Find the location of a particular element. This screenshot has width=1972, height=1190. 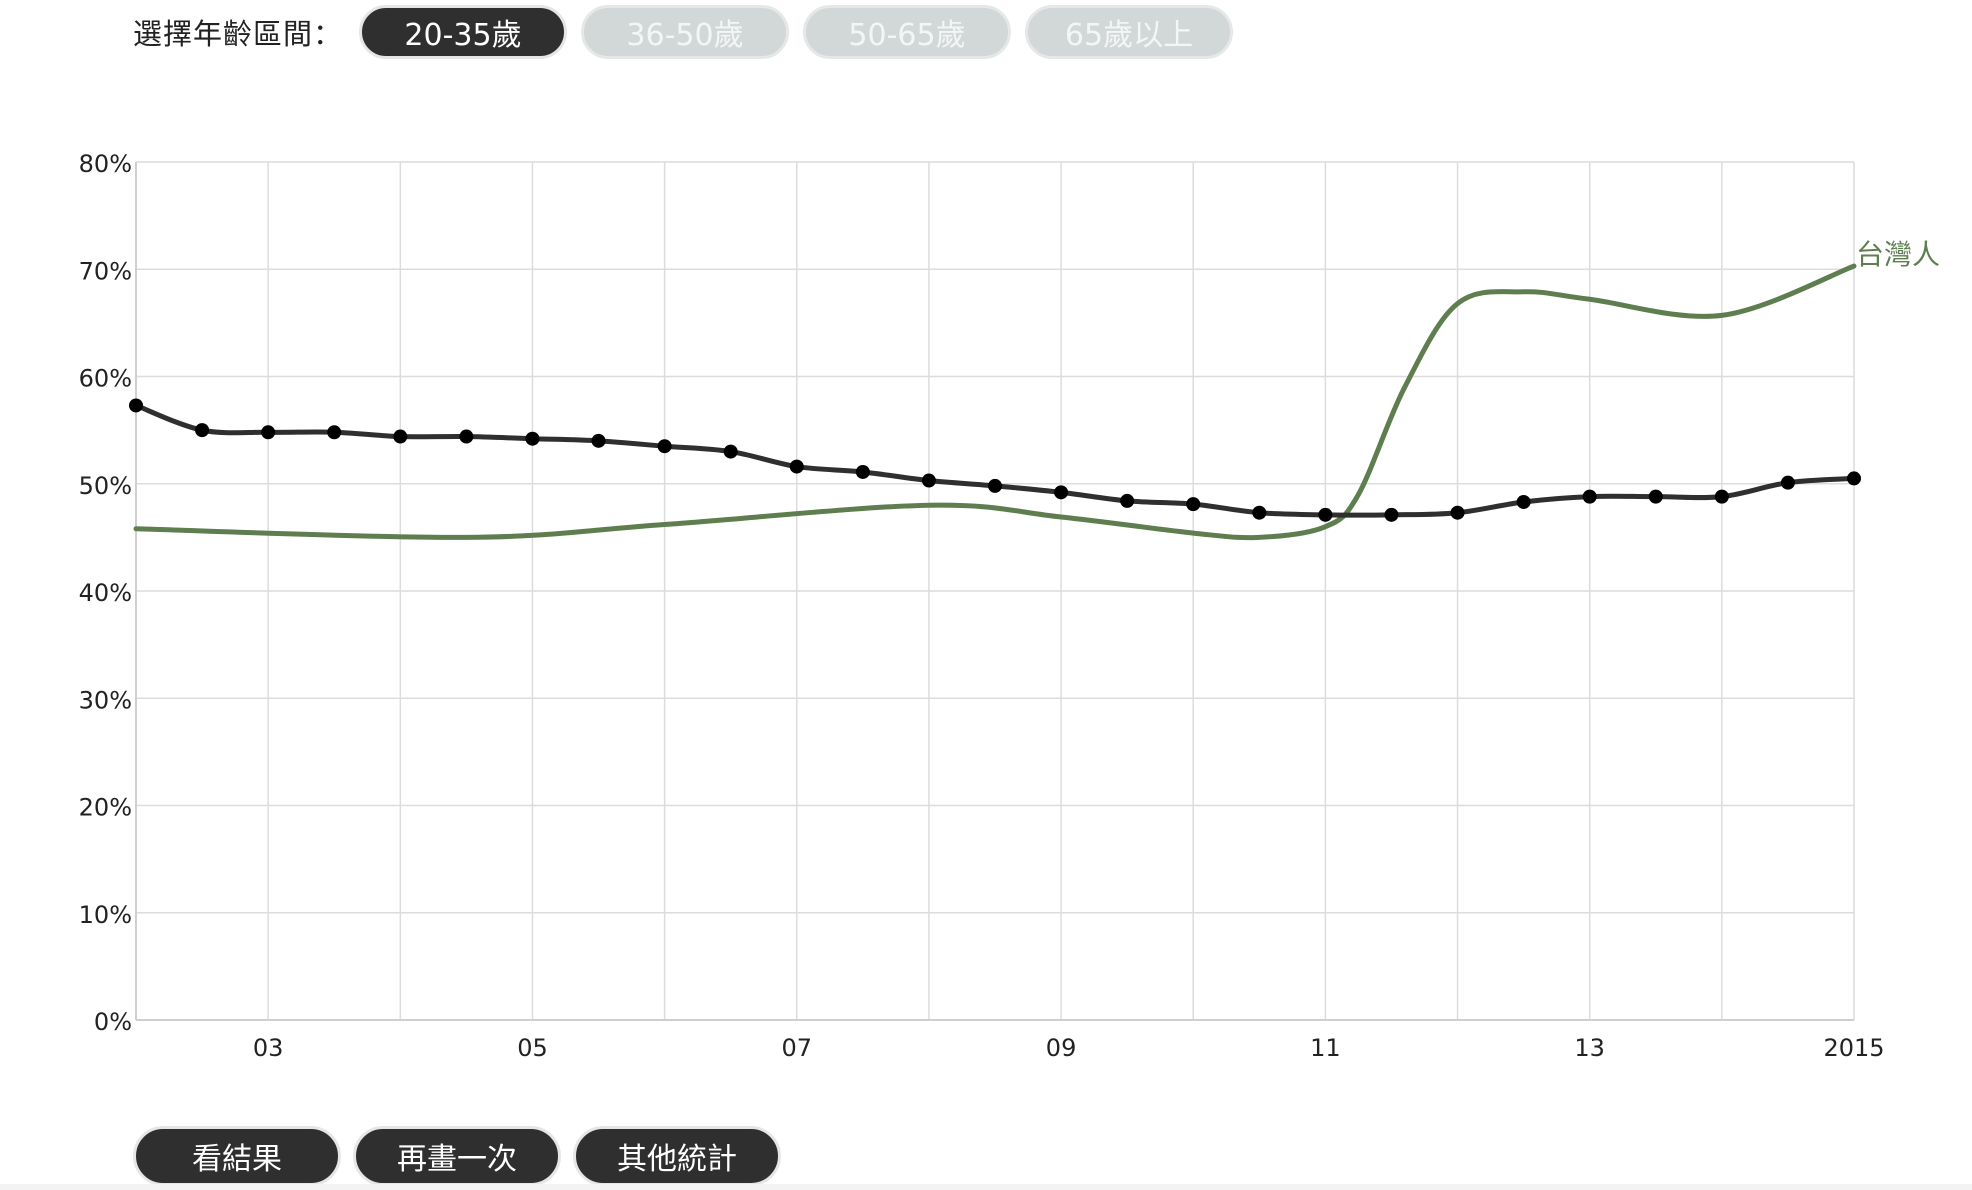

other-stats-button: 其他統計 is located at coordinates (677, 1156).